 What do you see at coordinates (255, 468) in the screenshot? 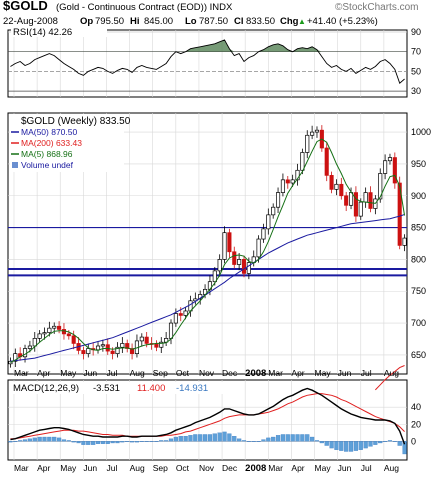
I see `x-tick-label-lower: 2008` at bounding box center [255, 468].